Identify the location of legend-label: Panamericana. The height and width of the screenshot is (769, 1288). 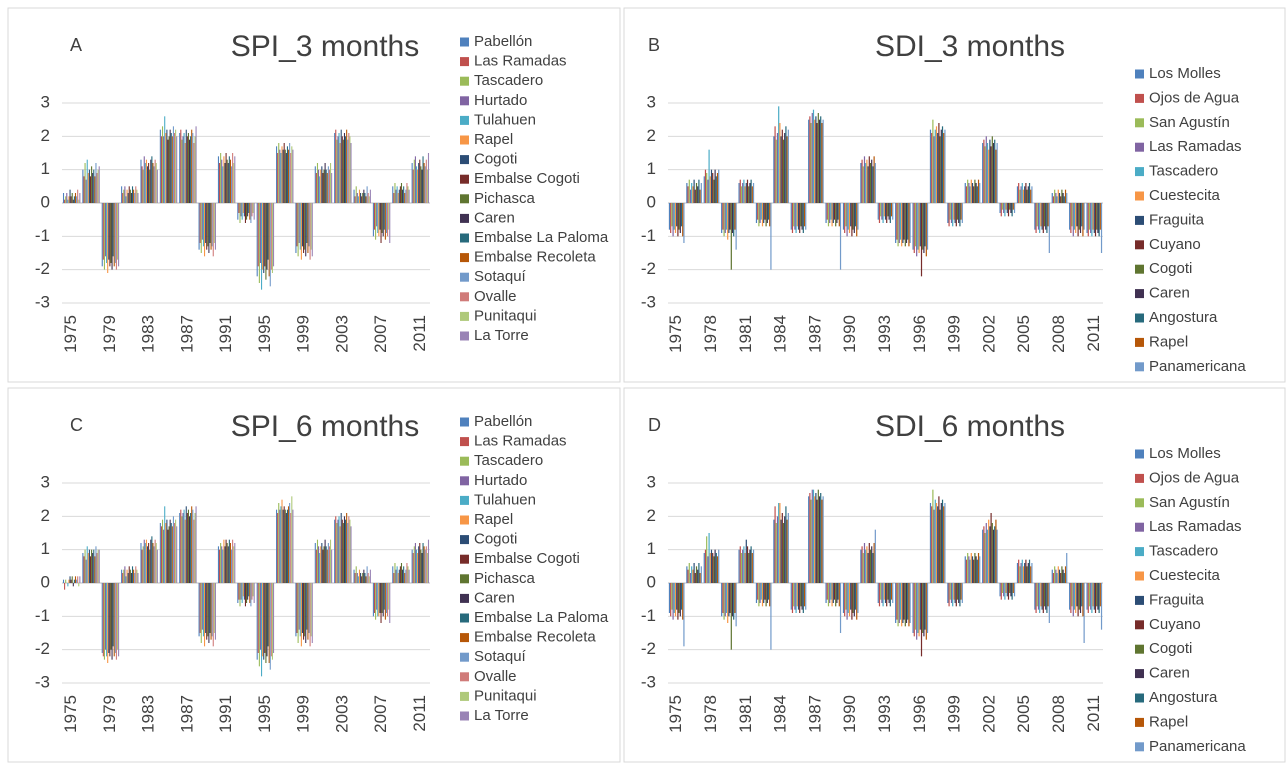
(1197, 366).